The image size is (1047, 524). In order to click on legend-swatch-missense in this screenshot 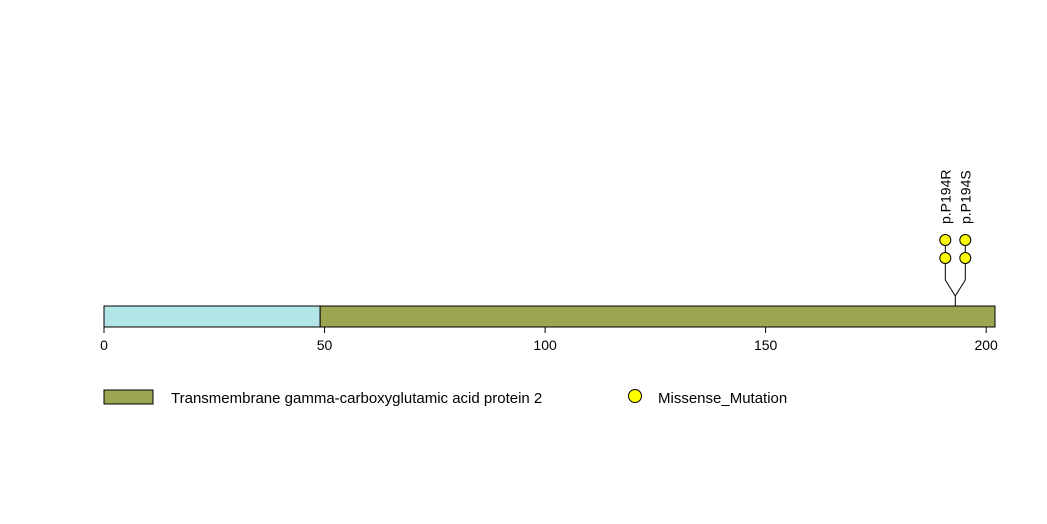, I will do `click(635, 396)`.